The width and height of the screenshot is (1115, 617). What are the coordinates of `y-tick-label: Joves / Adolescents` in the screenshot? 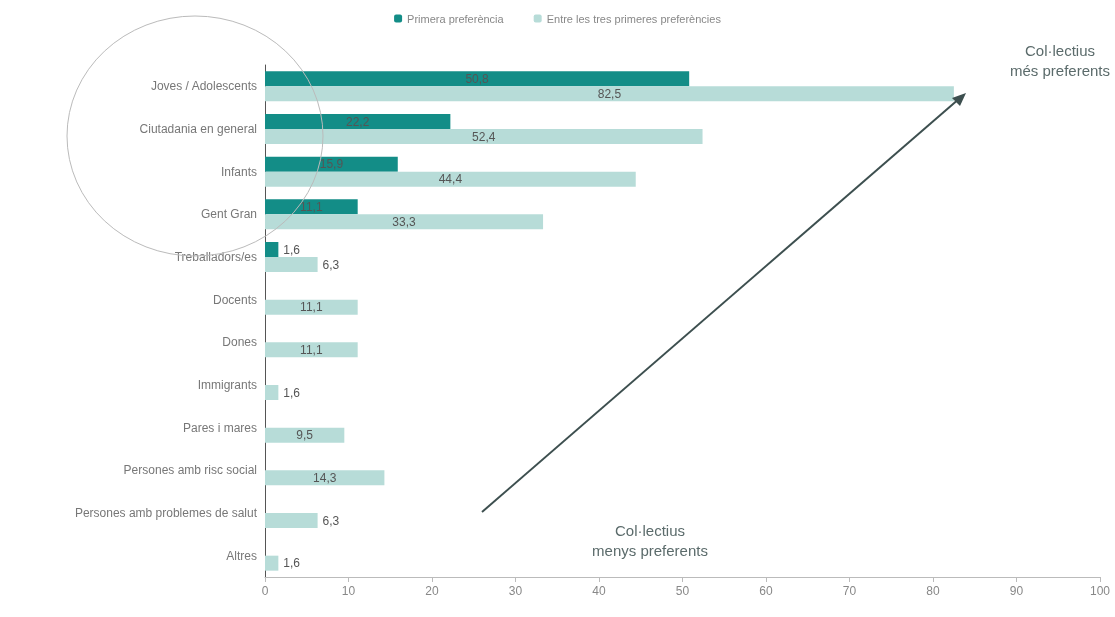 It's located at (203, 86).